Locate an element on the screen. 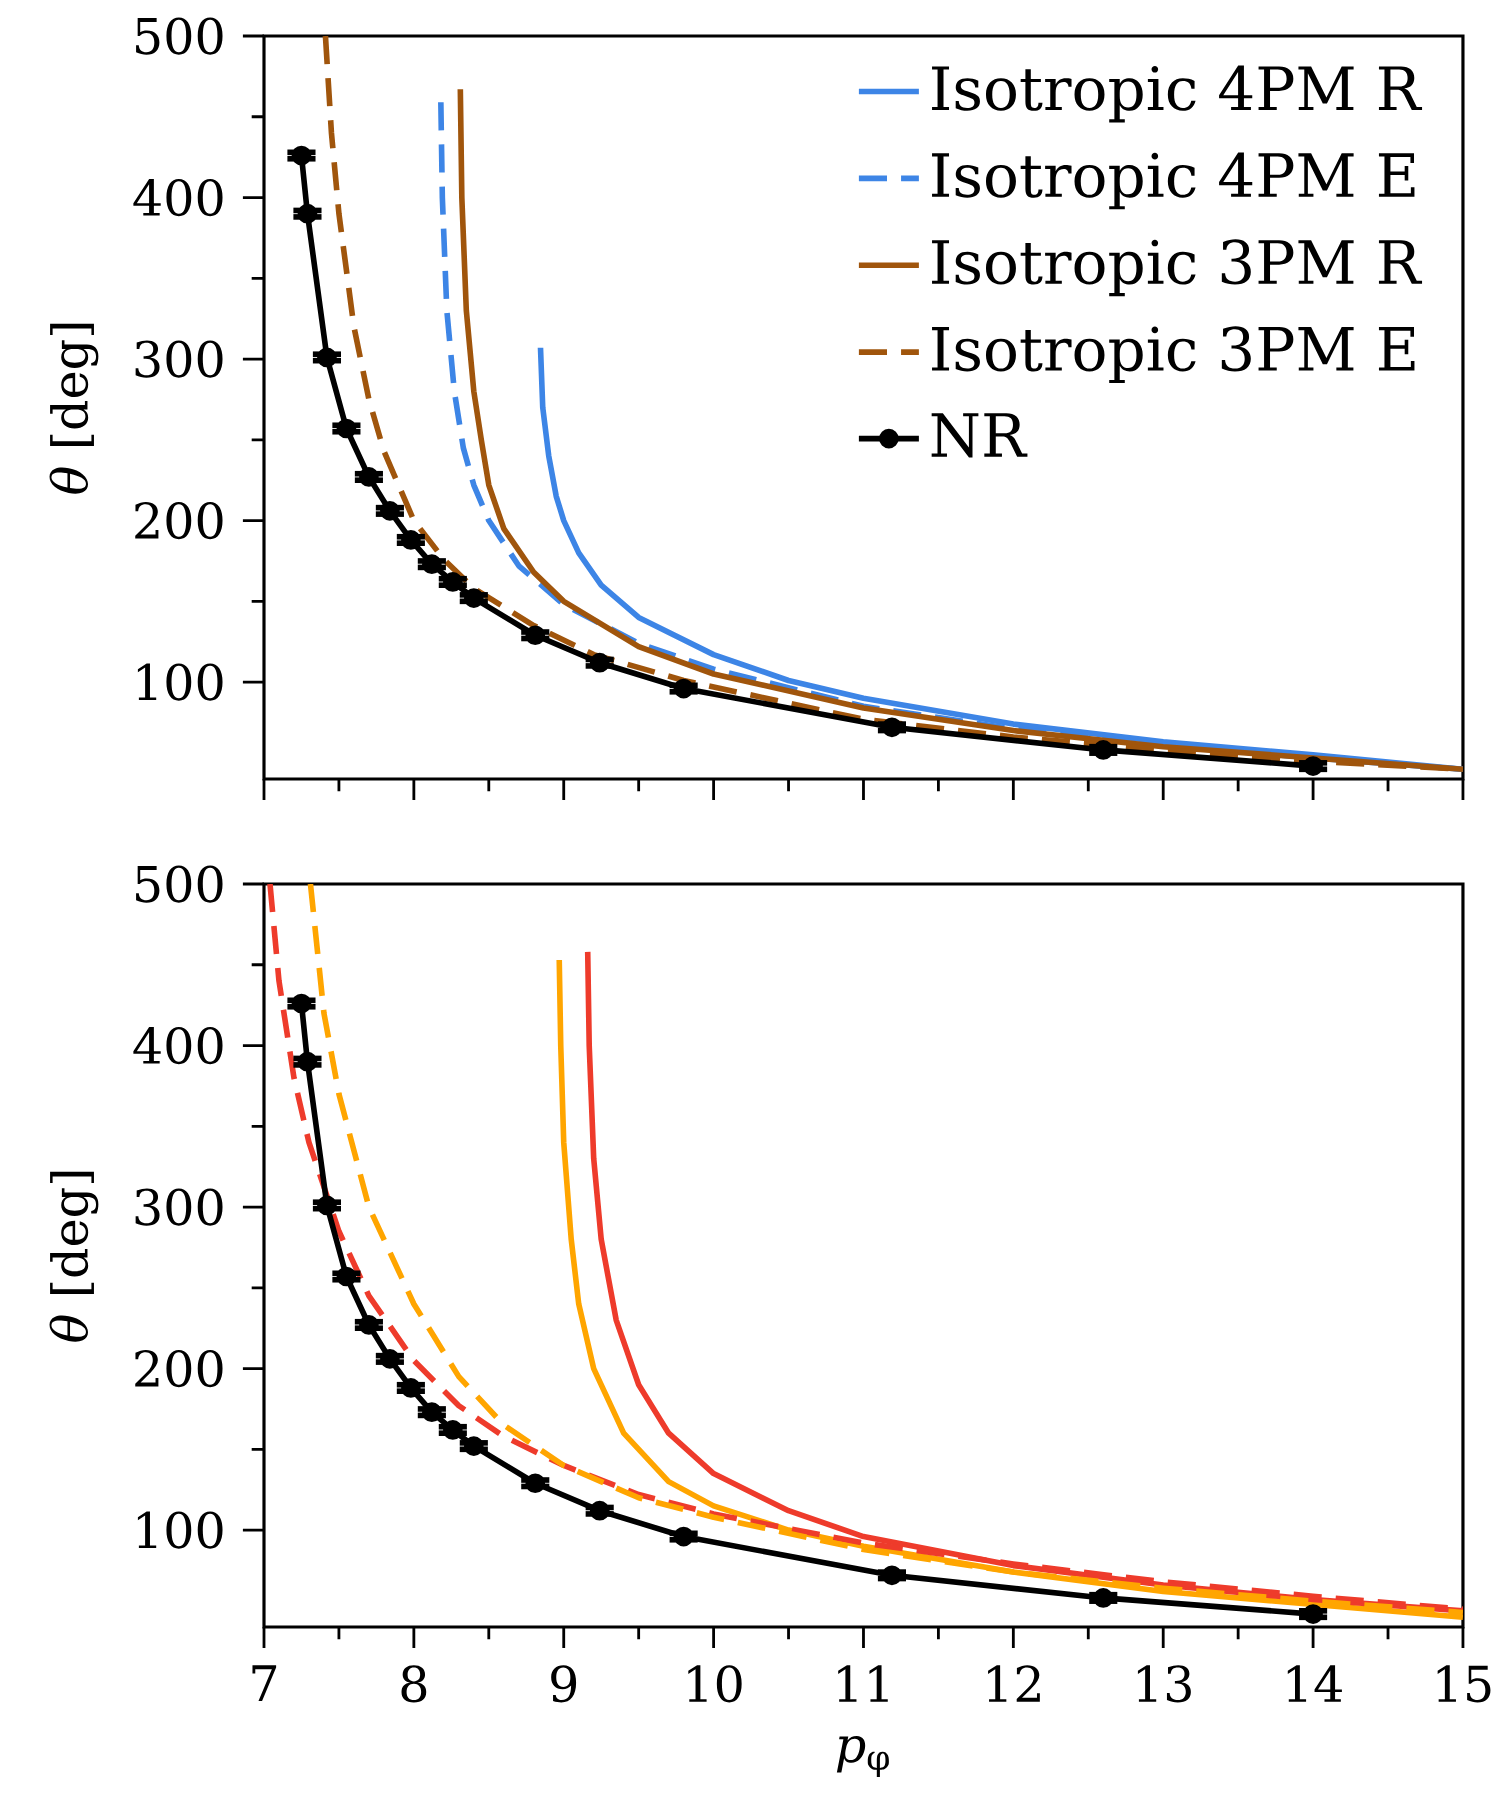  legend-label: Isotropic 4PM E is located at coordinates (1173, 181).